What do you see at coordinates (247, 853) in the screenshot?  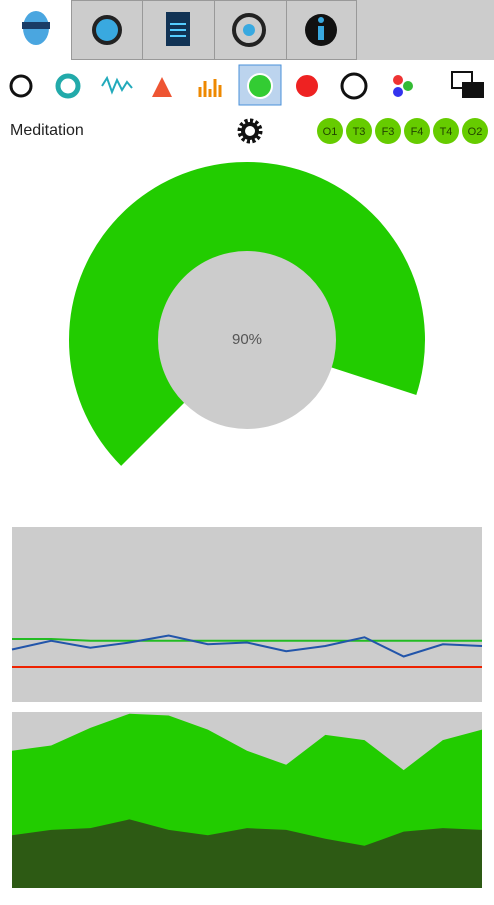 I see `band-area` at bounding box center [247, 853].